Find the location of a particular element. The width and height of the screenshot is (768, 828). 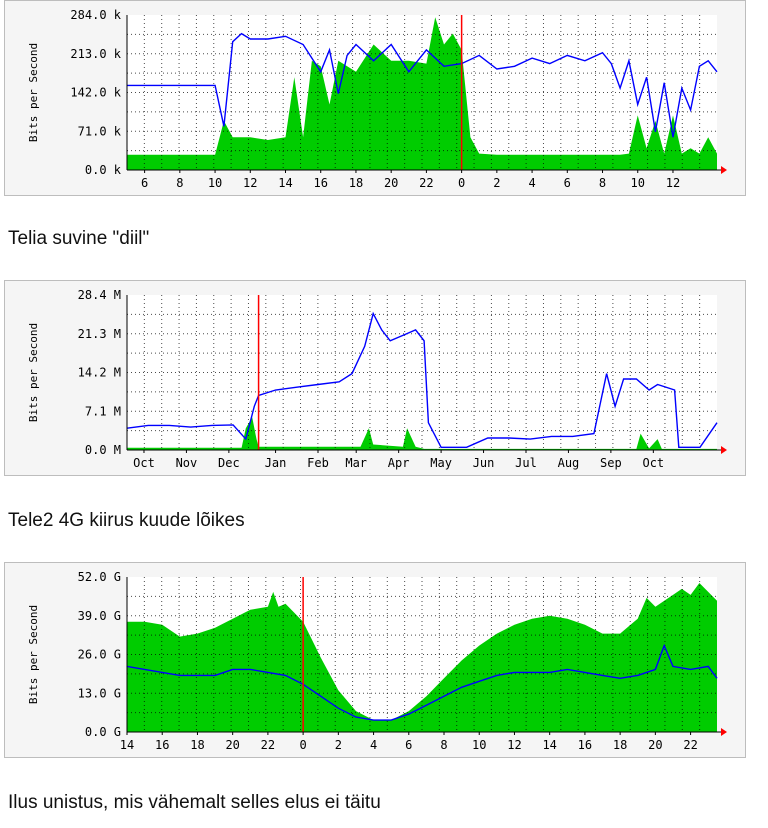

x-tick-label: Jul is located at coordinates (526, 463).